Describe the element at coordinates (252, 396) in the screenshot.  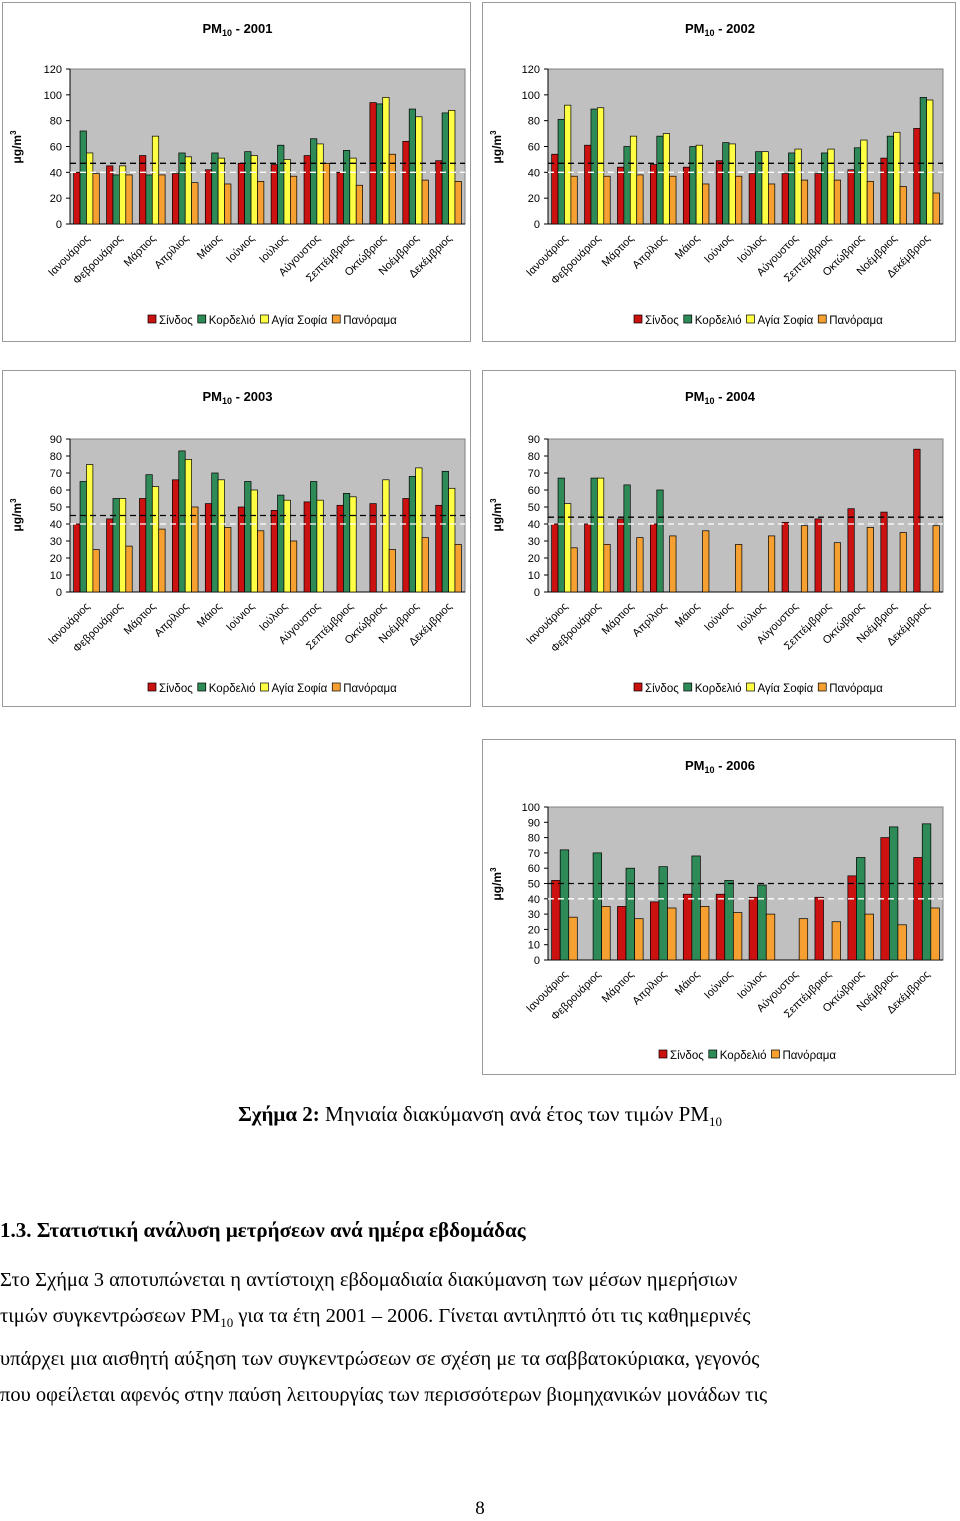
I see `chart-title-year: - 2003` at that location.